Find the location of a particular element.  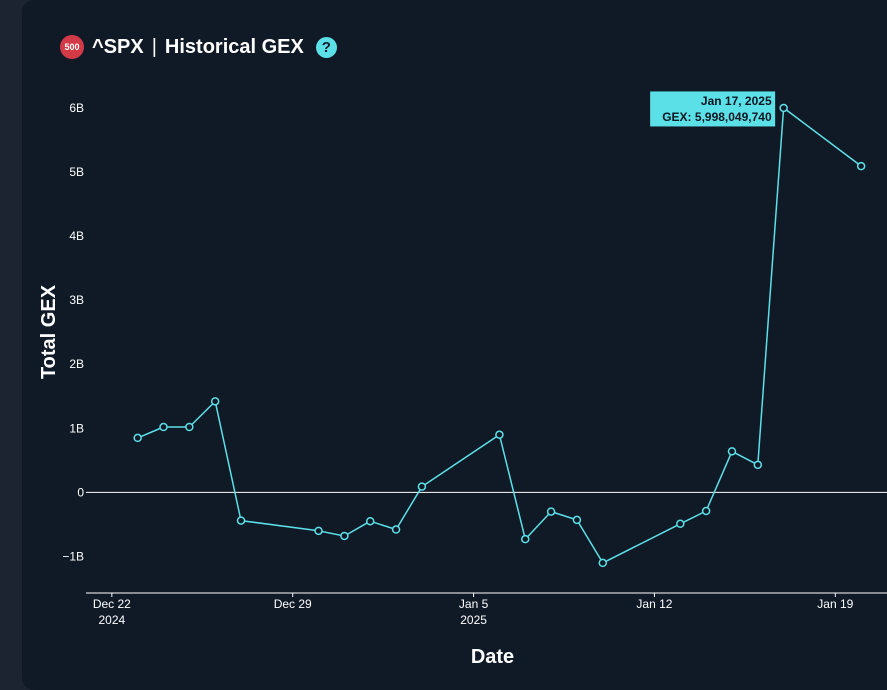

x-tick-sublabel: 2024 is located at coordinates (111, 620).